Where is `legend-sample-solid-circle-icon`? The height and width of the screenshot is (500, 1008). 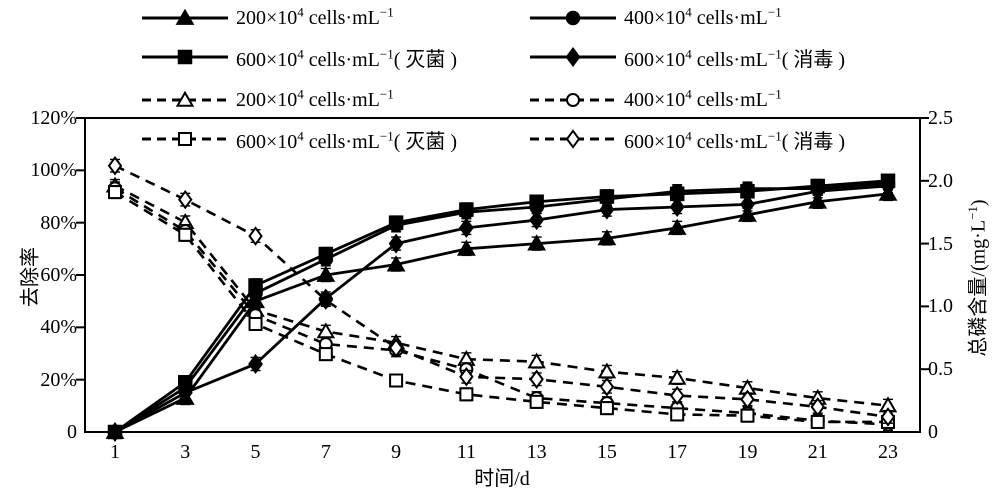
legend-sample-solid-circle-icon is located at coordinates (573, 18).